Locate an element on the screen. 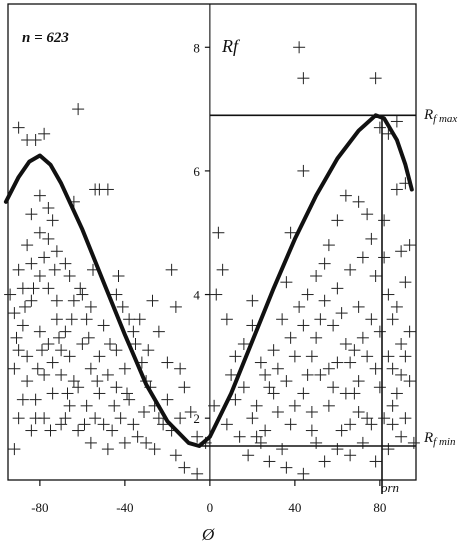  rf-max-label-sub: f max is located at coordinates (445, 119).